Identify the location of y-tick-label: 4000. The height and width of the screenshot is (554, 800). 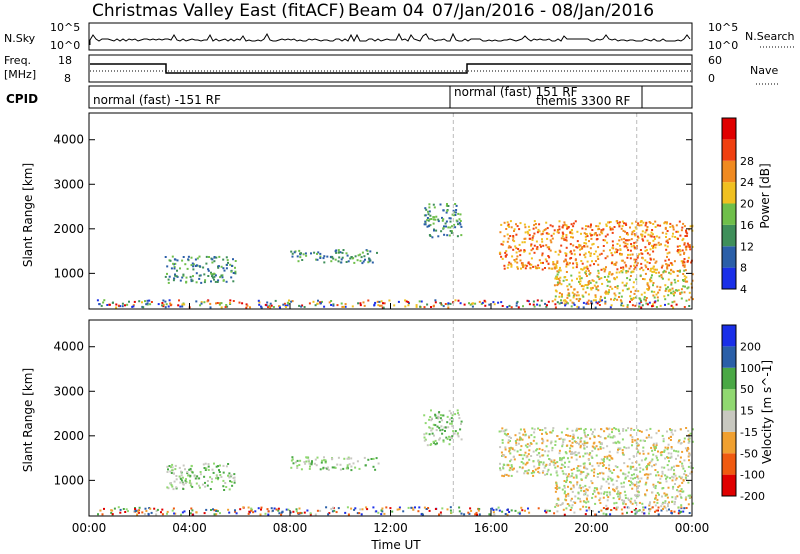
(68, 347).